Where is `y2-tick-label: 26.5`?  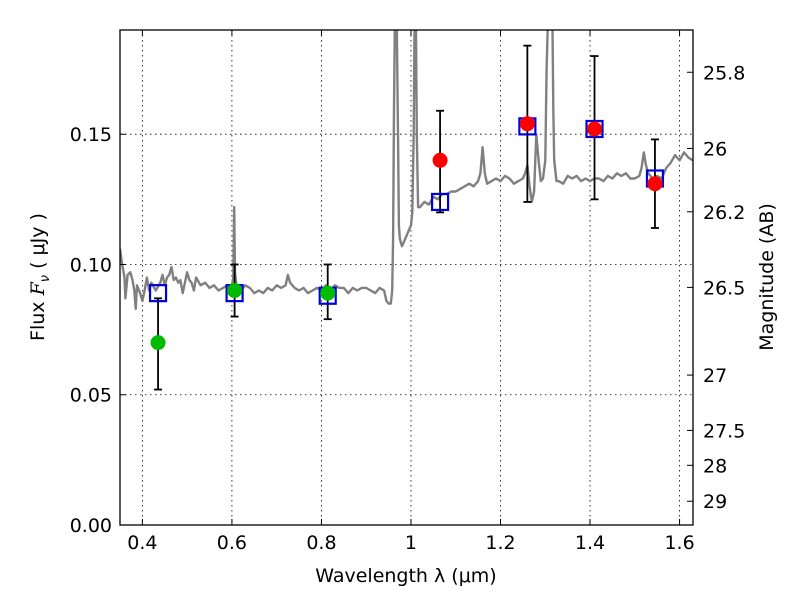 y2-tick-label: 26.5 is located at coordinates (724, 288).